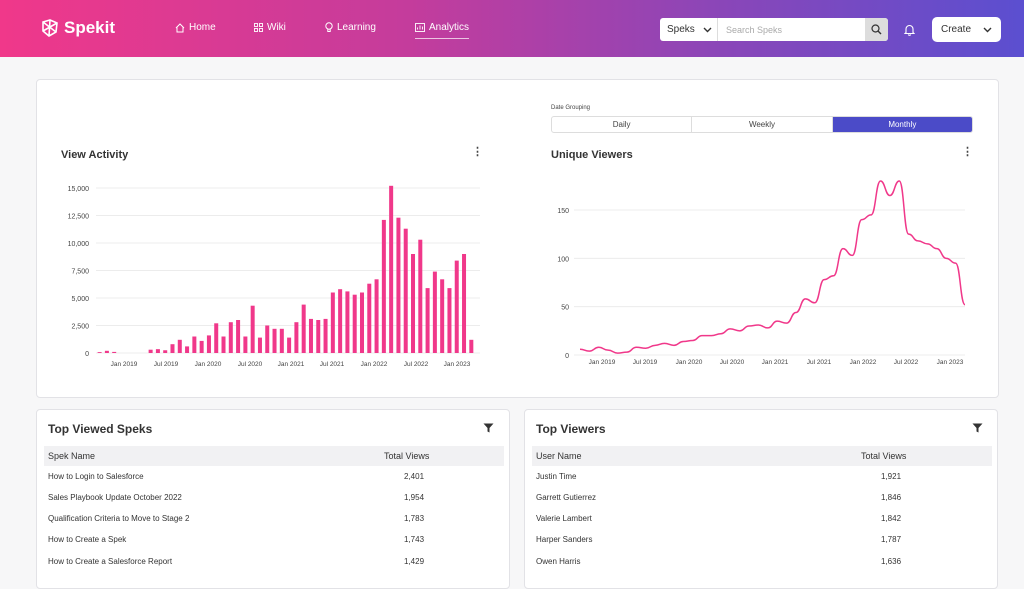 The image size is (1024, 589). I want to click on nav-home: Home, so click(195, 27).